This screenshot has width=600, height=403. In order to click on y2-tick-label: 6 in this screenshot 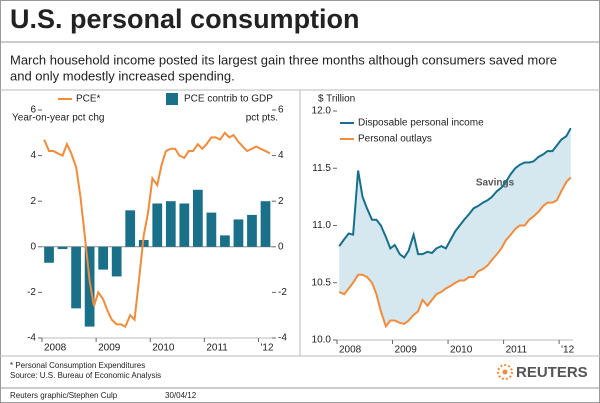, I will do `click(281, 110)`.